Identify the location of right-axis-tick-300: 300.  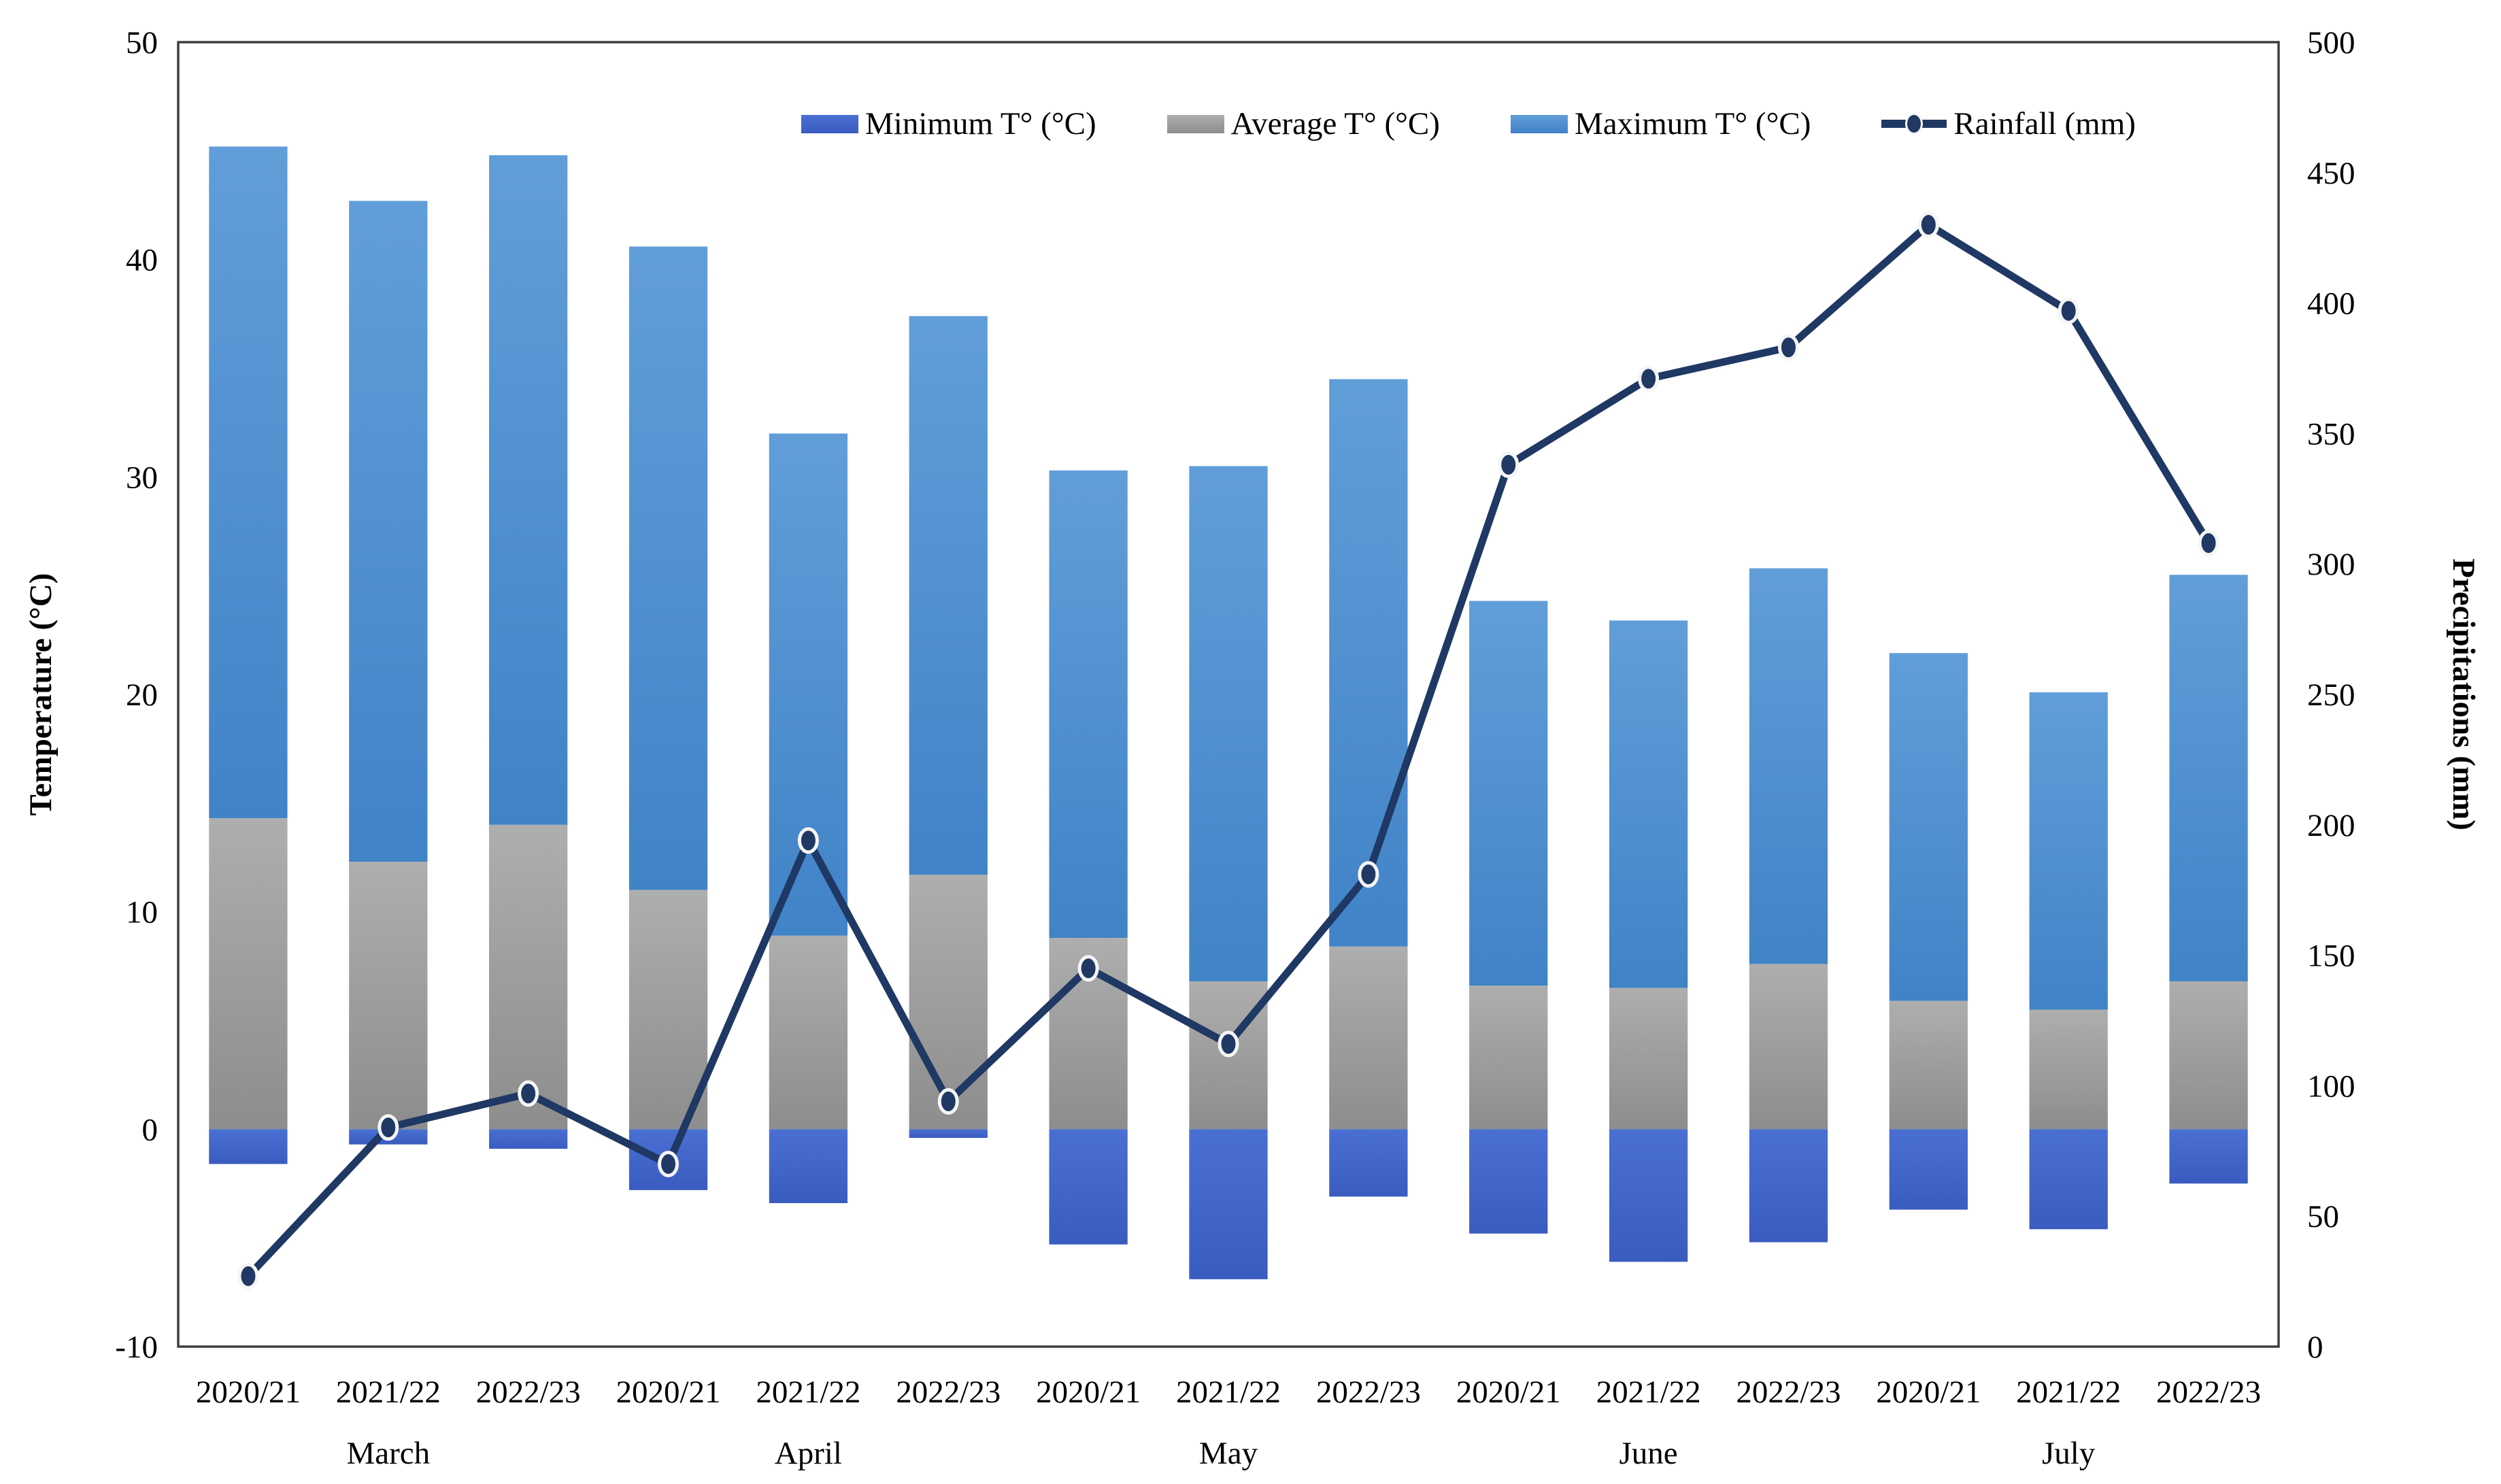
(2331, 564).